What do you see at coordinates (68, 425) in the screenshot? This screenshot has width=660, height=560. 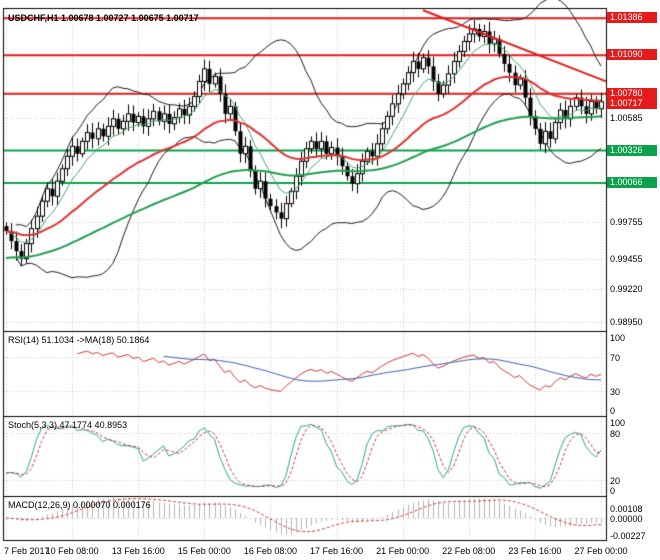 I see `stochastic-indicator-label: Stoch(5,3,3) 47.1774 40.8953` at bounding box center [68, 425].